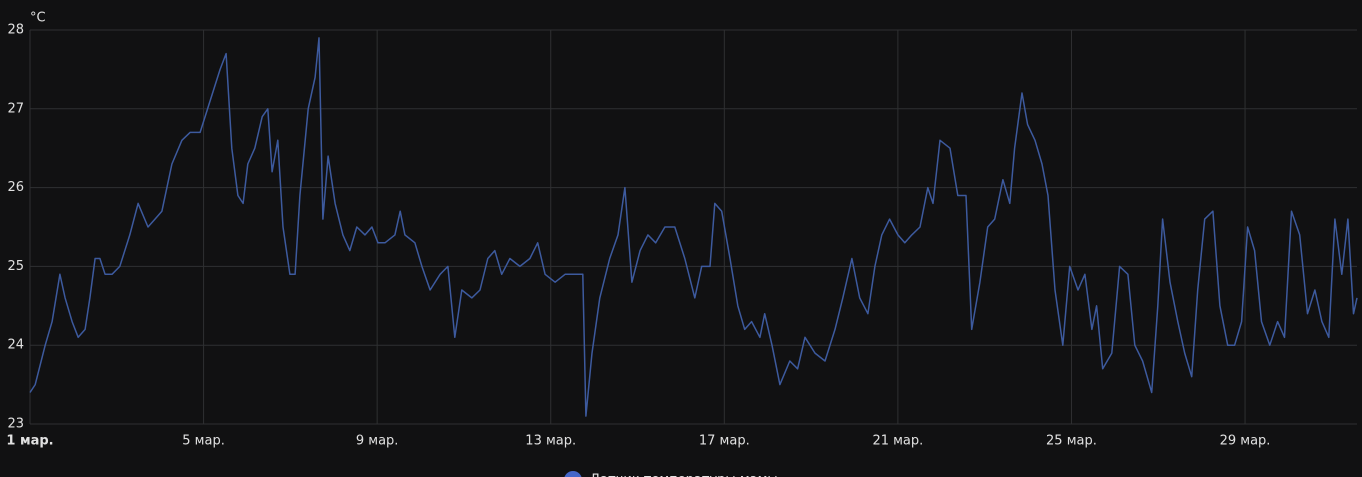  I want to click on x-tick-label: 25 мар., so click(1071, 441).